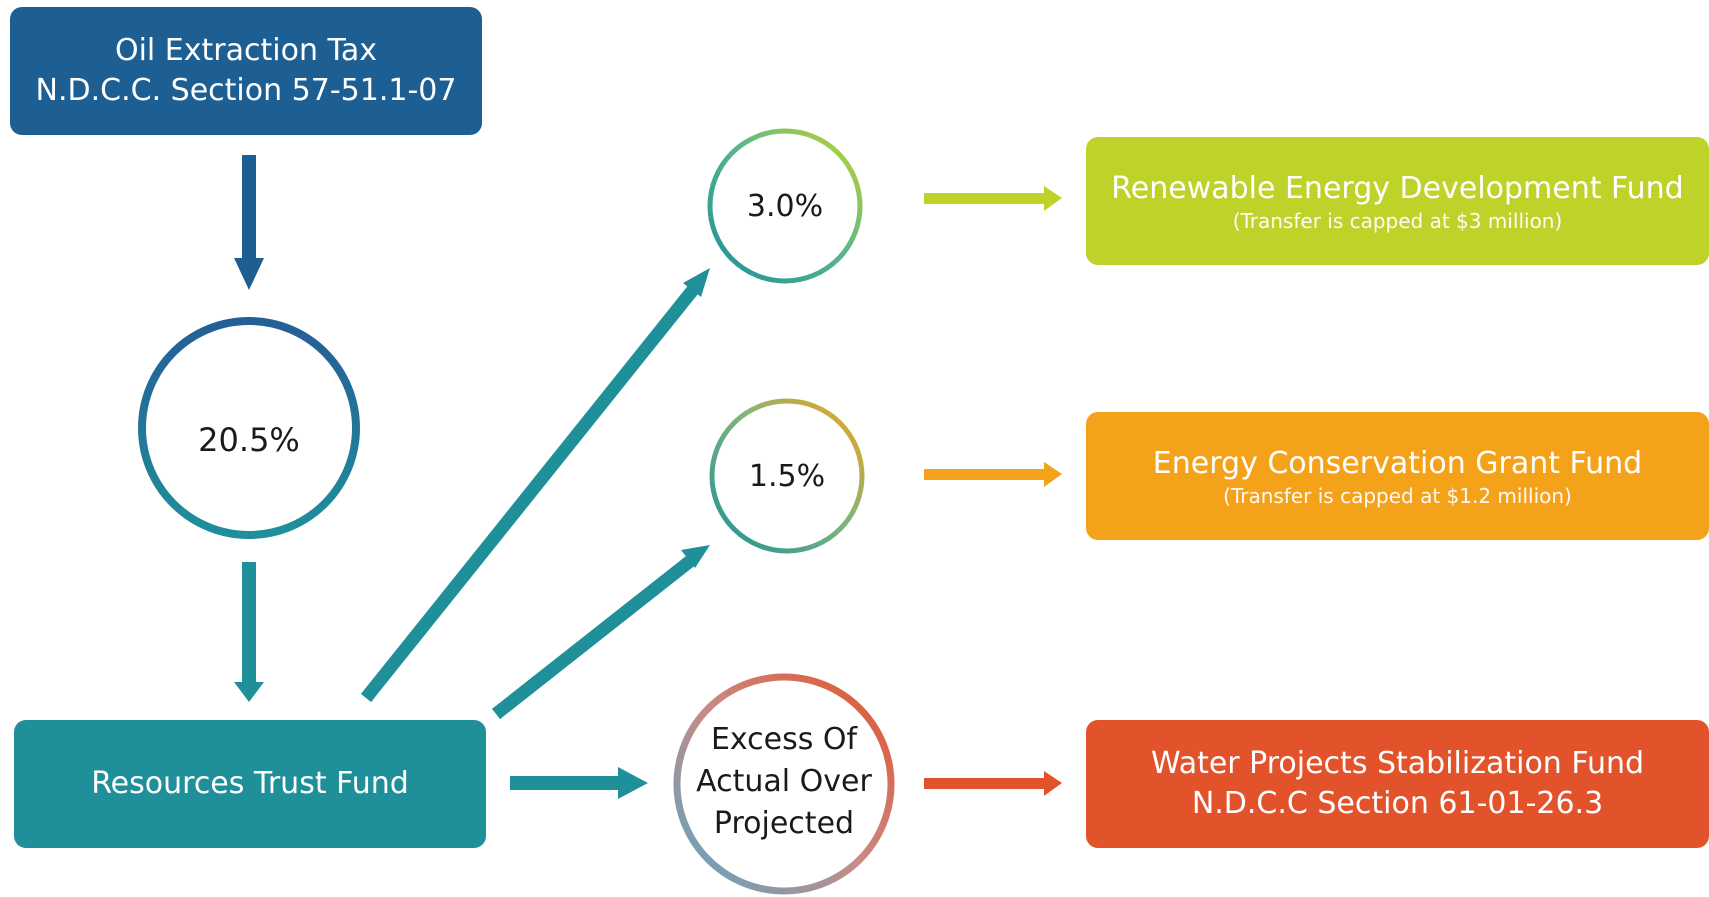 This screenshot has width=1709, height=897. Describe the element at coordinates (993, 783) in the screenshot. I see `arrow-excess-to-wps` at that location.